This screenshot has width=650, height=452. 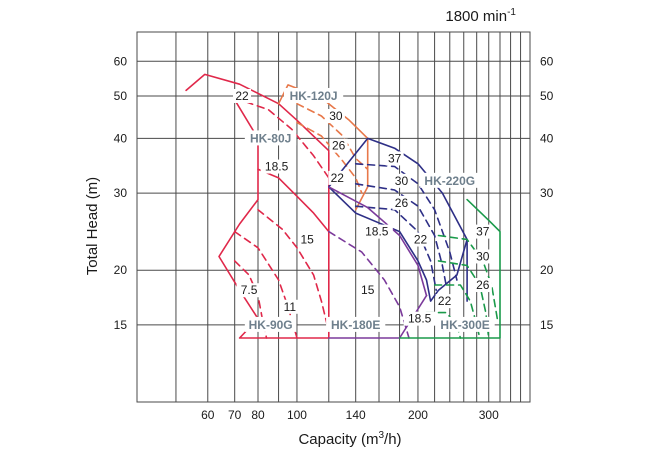 I want to click on model-label-text: HK-80J, so click(x=270, y=138).